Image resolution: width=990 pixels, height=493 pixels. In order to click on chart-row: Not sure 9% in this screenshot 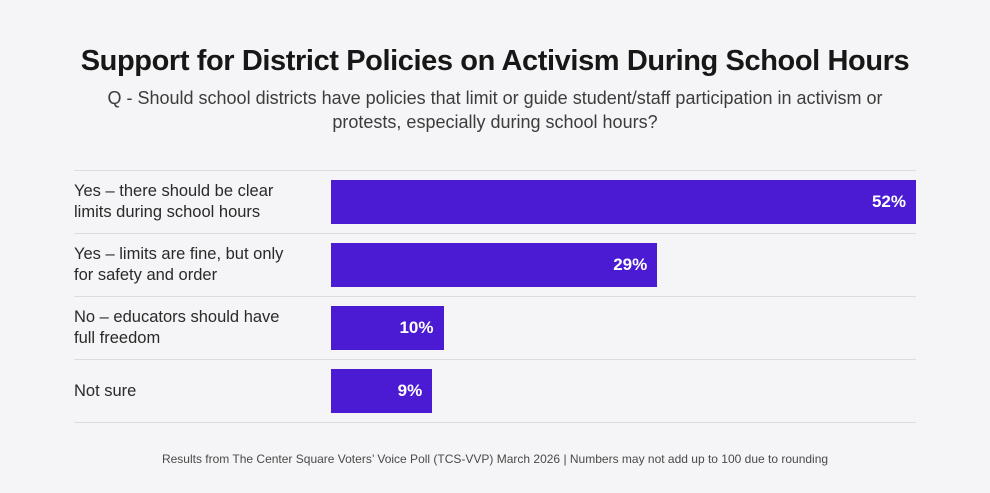, I will do `click(495, 391)`.